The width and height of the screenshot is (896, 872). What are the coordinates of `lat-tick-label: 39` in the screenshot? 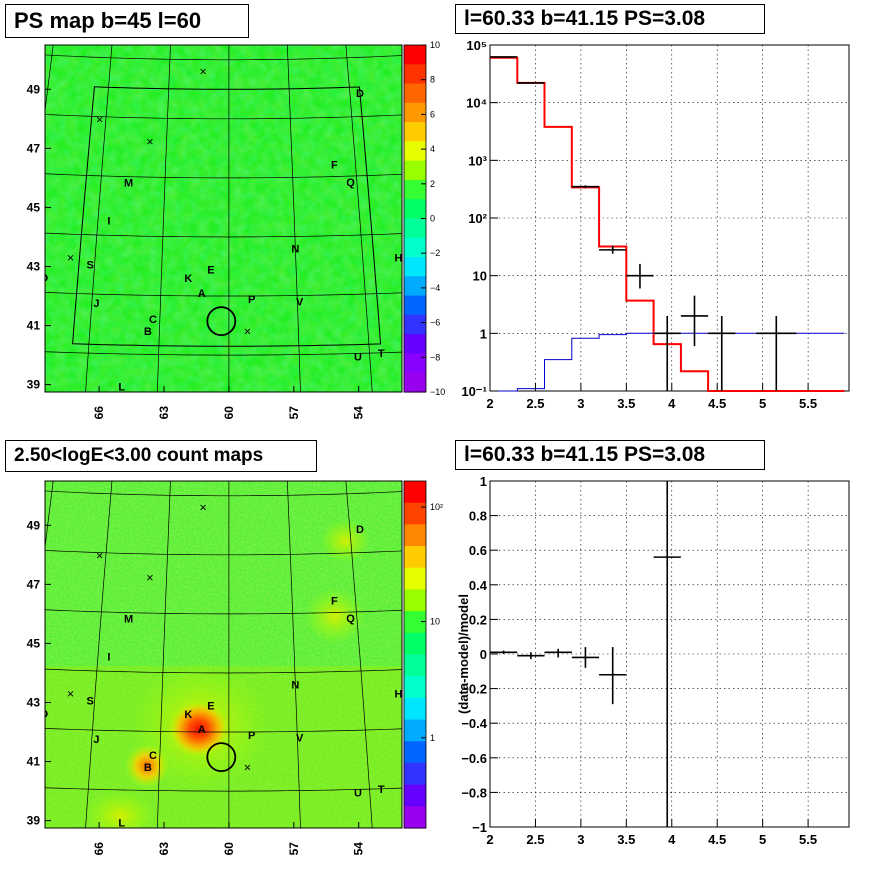 It's located at (34, 821).